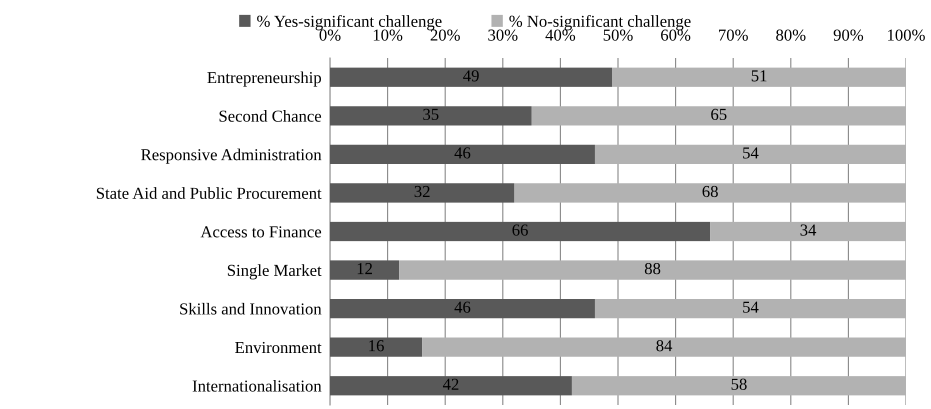 The height and width of the screenshot is (409, 931). What do you see at coordinates (330, 35) in the screenshot?
I see `x-tick-label: 0%` at bounding box center [330, 35].